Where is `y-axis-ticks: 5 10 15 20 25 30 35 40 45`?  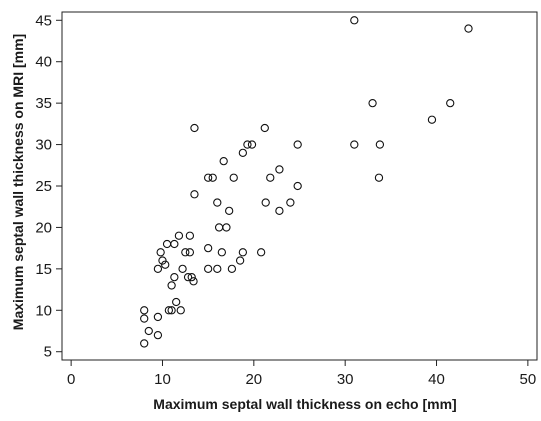
y-axis-ticks: 5 10 15 20 25 30 35 40 45 is located at coordinates (48, 186).